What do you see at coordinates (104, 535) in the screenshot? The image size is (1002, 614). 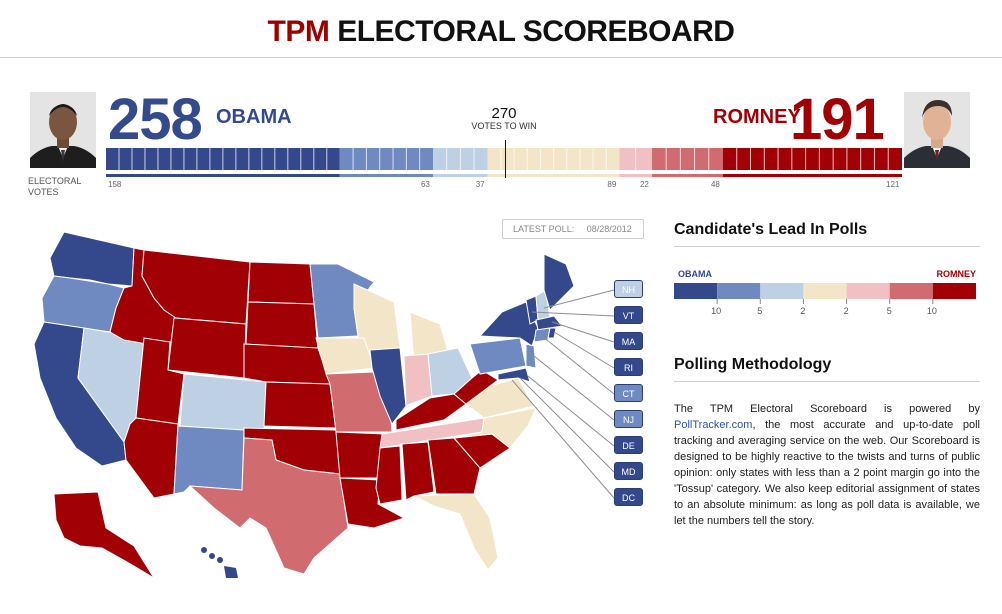 I see `state-ak` at bounding box center [104, 535].